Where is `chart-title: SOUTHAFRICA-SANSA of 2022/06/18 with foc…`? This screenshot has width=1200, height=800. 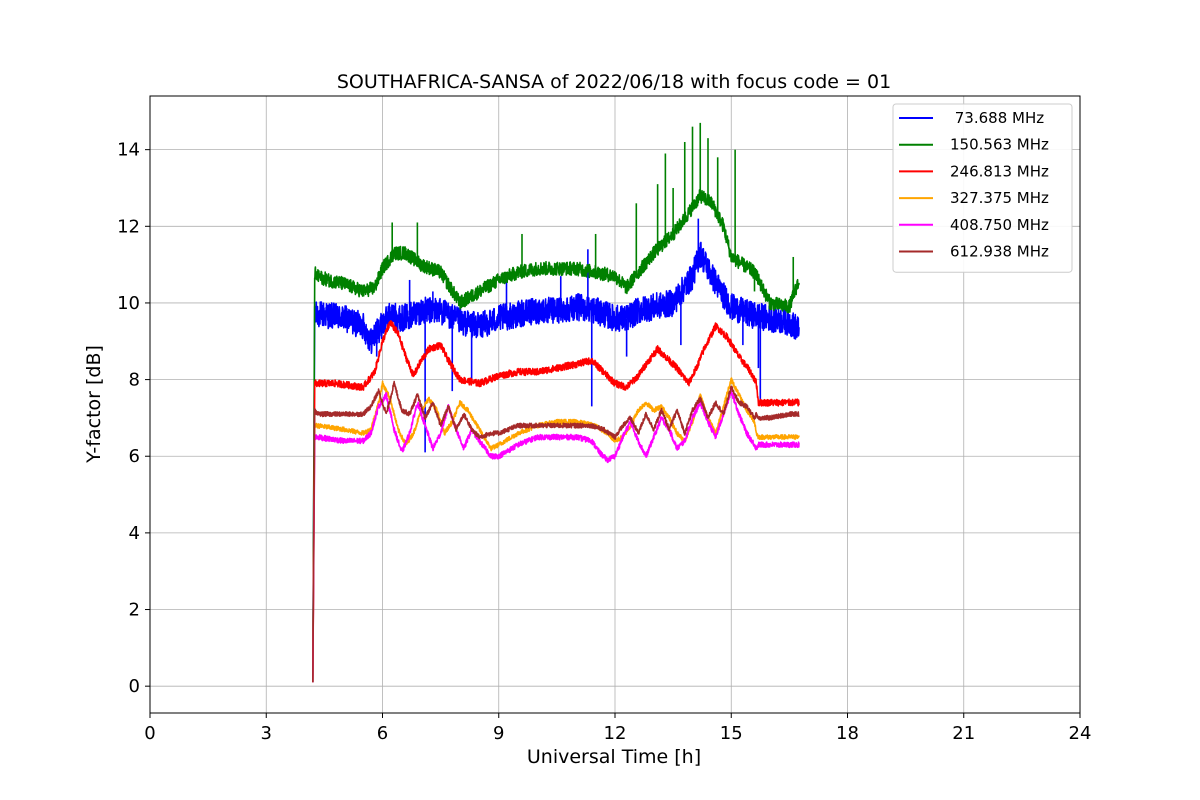
chart-title: SOUTHAFRICA-SANSA of 2022/06/18 with foc… is located at coordinates (614, 82).